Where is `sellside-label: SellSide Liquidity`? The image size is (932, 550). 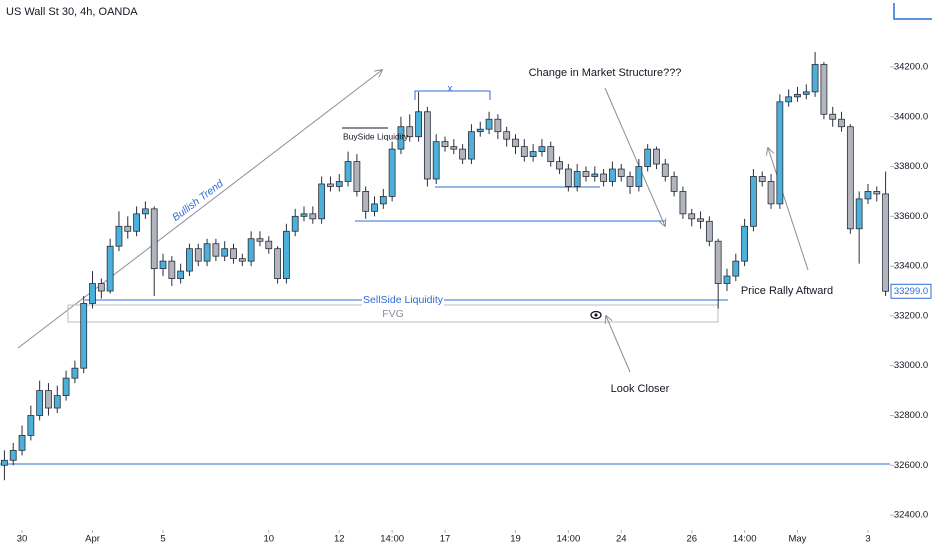
sellside-label: SellSide Liquidity is located at coordinates (403, 300).